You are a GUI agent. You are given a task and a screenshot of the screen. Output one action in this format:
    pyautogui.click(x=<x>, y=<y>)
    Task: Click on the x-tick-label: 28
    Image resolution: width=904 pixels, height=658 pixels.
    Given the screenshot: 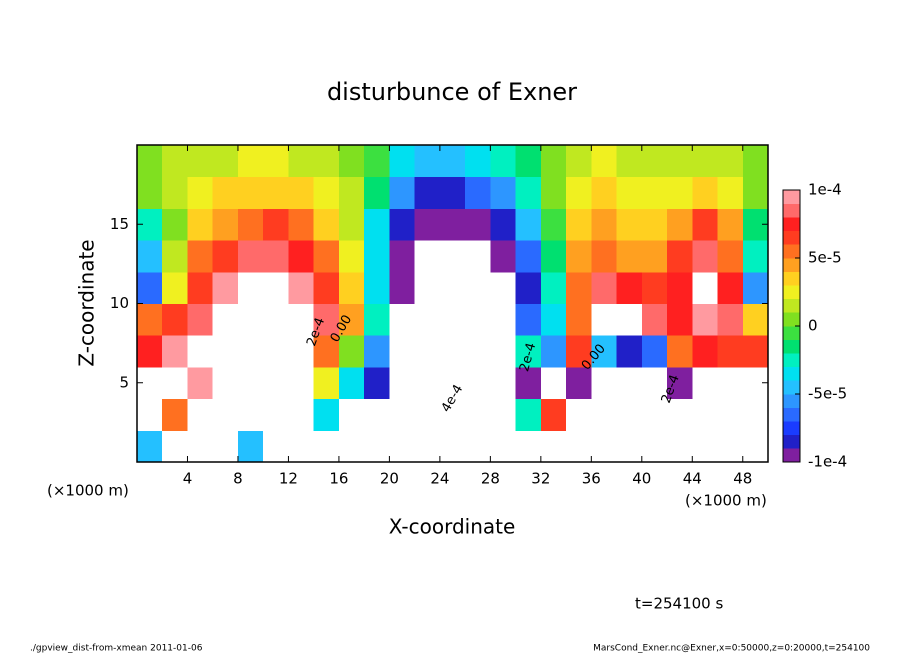 What is the action you would take?
    pyautogui.click(x=490, y=479)
    